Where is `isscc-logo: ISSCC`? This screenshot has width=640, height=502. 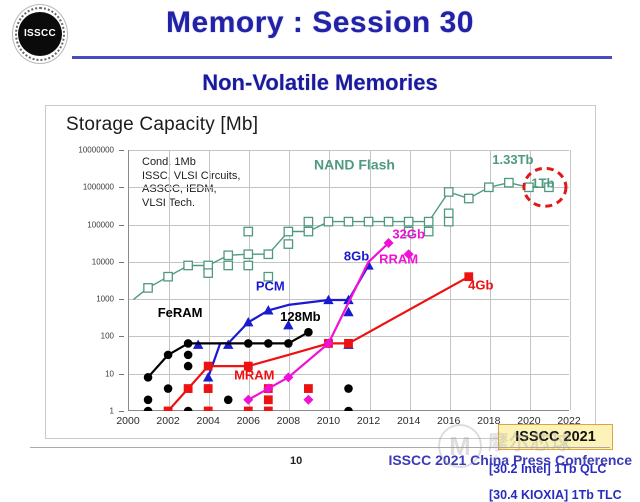
isscc-logo: ISSCC is located at coordinates (40, 34).